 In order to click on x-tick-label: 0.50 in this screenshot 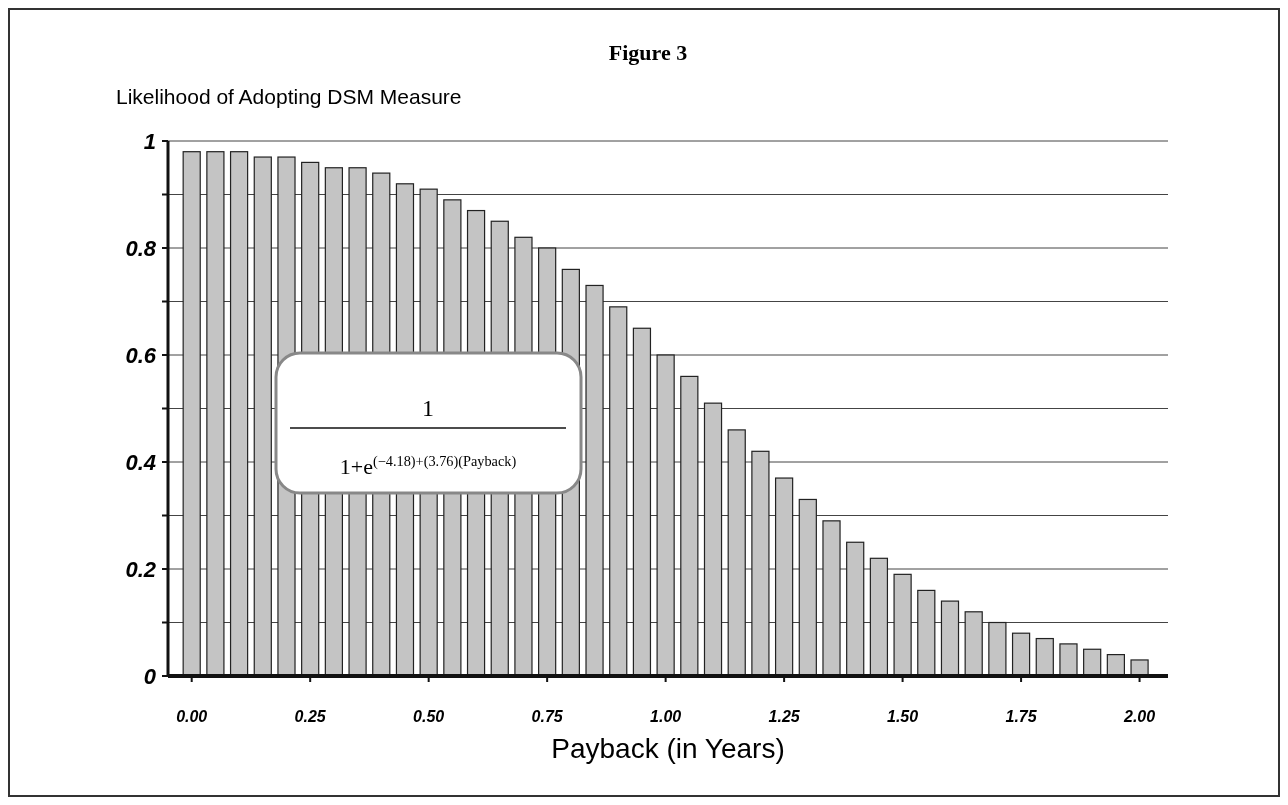, I will do `click(429, 716)`.